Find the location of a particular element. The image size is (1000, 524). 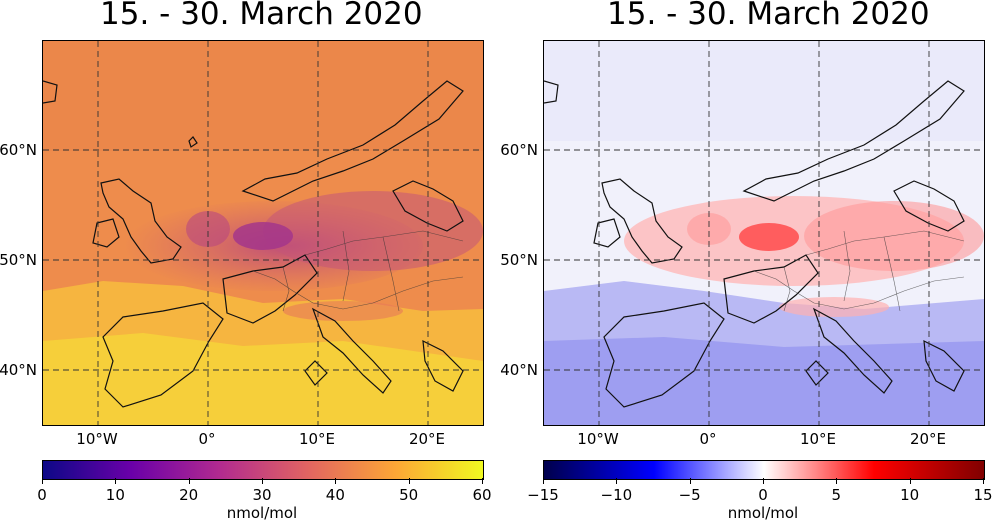

left-lat-label-40n: 40°N is located at coordinates (18, 370).